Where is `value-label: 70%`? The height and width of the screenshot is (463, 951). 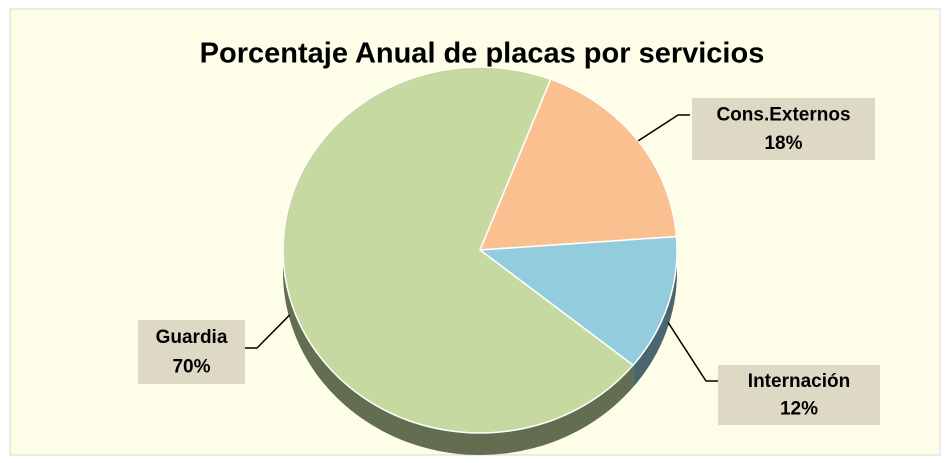 value-label: 70% is located at coordinates (191, 366).